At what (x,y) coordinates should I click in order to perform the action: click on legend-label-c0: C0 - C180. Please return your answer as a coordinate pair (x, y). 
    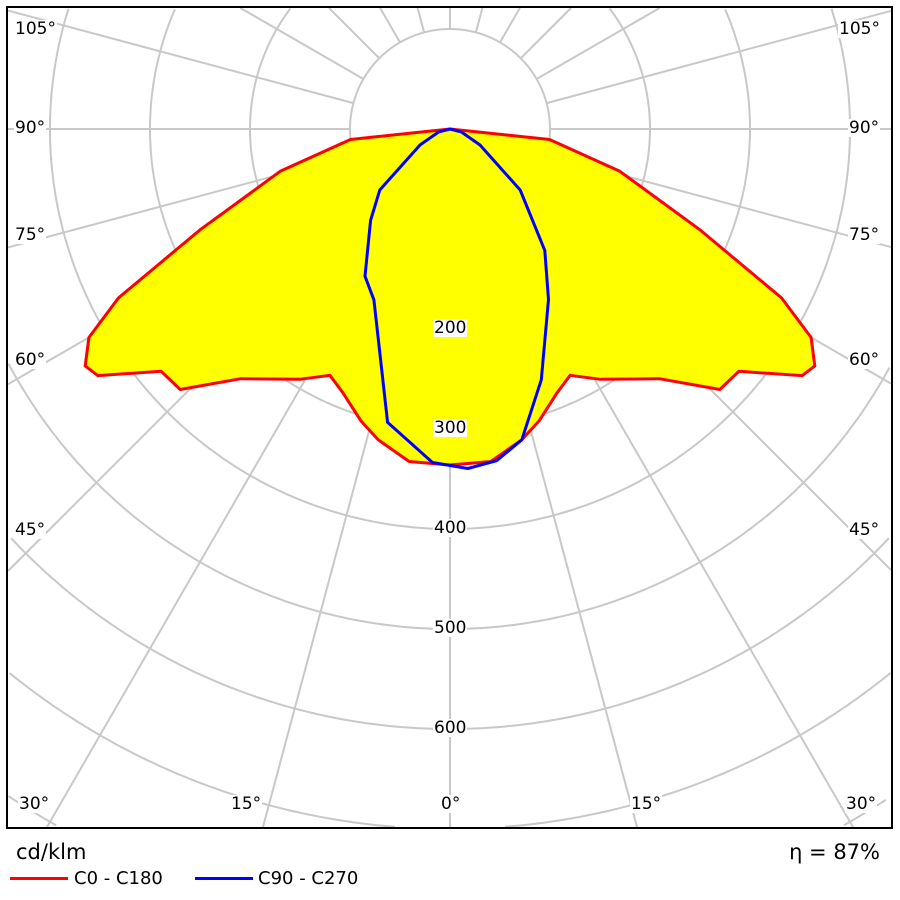
    Looking at the image, I should click on (118, 878).